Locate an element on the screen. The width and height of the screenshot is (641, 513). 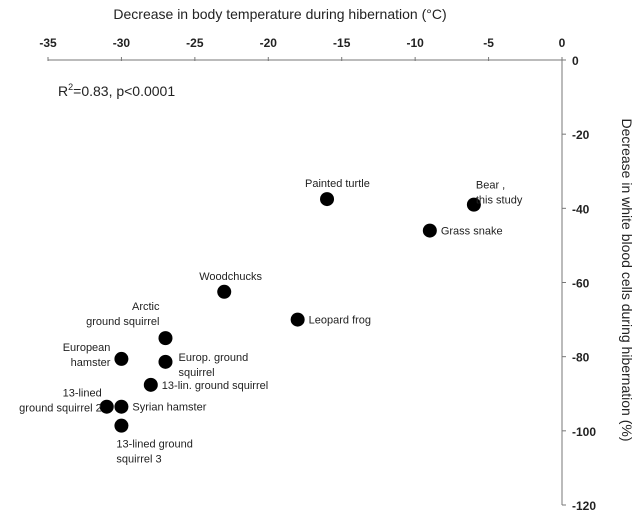
data-label: Europ. ground squirrel is located at coordinates (213, 365).